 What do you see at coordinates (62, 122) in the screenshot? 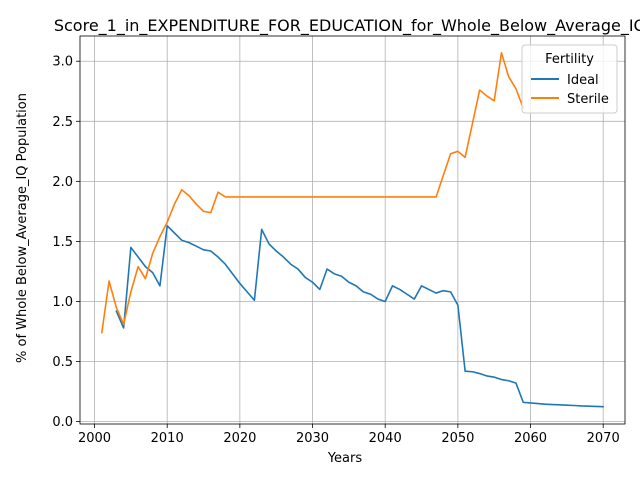
I see `y-tick-label: 2.5` at bounding box center [62, 122].